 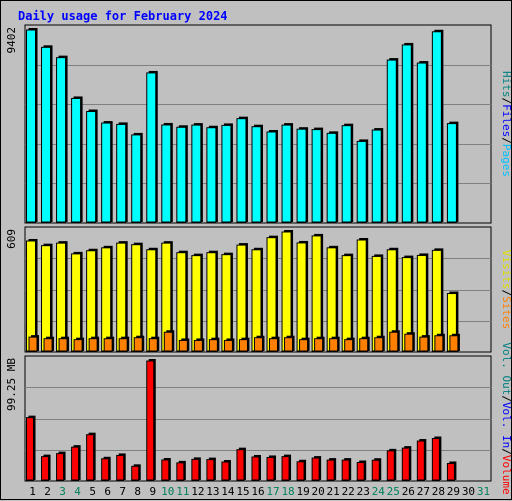 What do you see at coordinates (379, 491) in the screenshot?
I see `x-tick-label: 24` at bounding box center [379, 491].